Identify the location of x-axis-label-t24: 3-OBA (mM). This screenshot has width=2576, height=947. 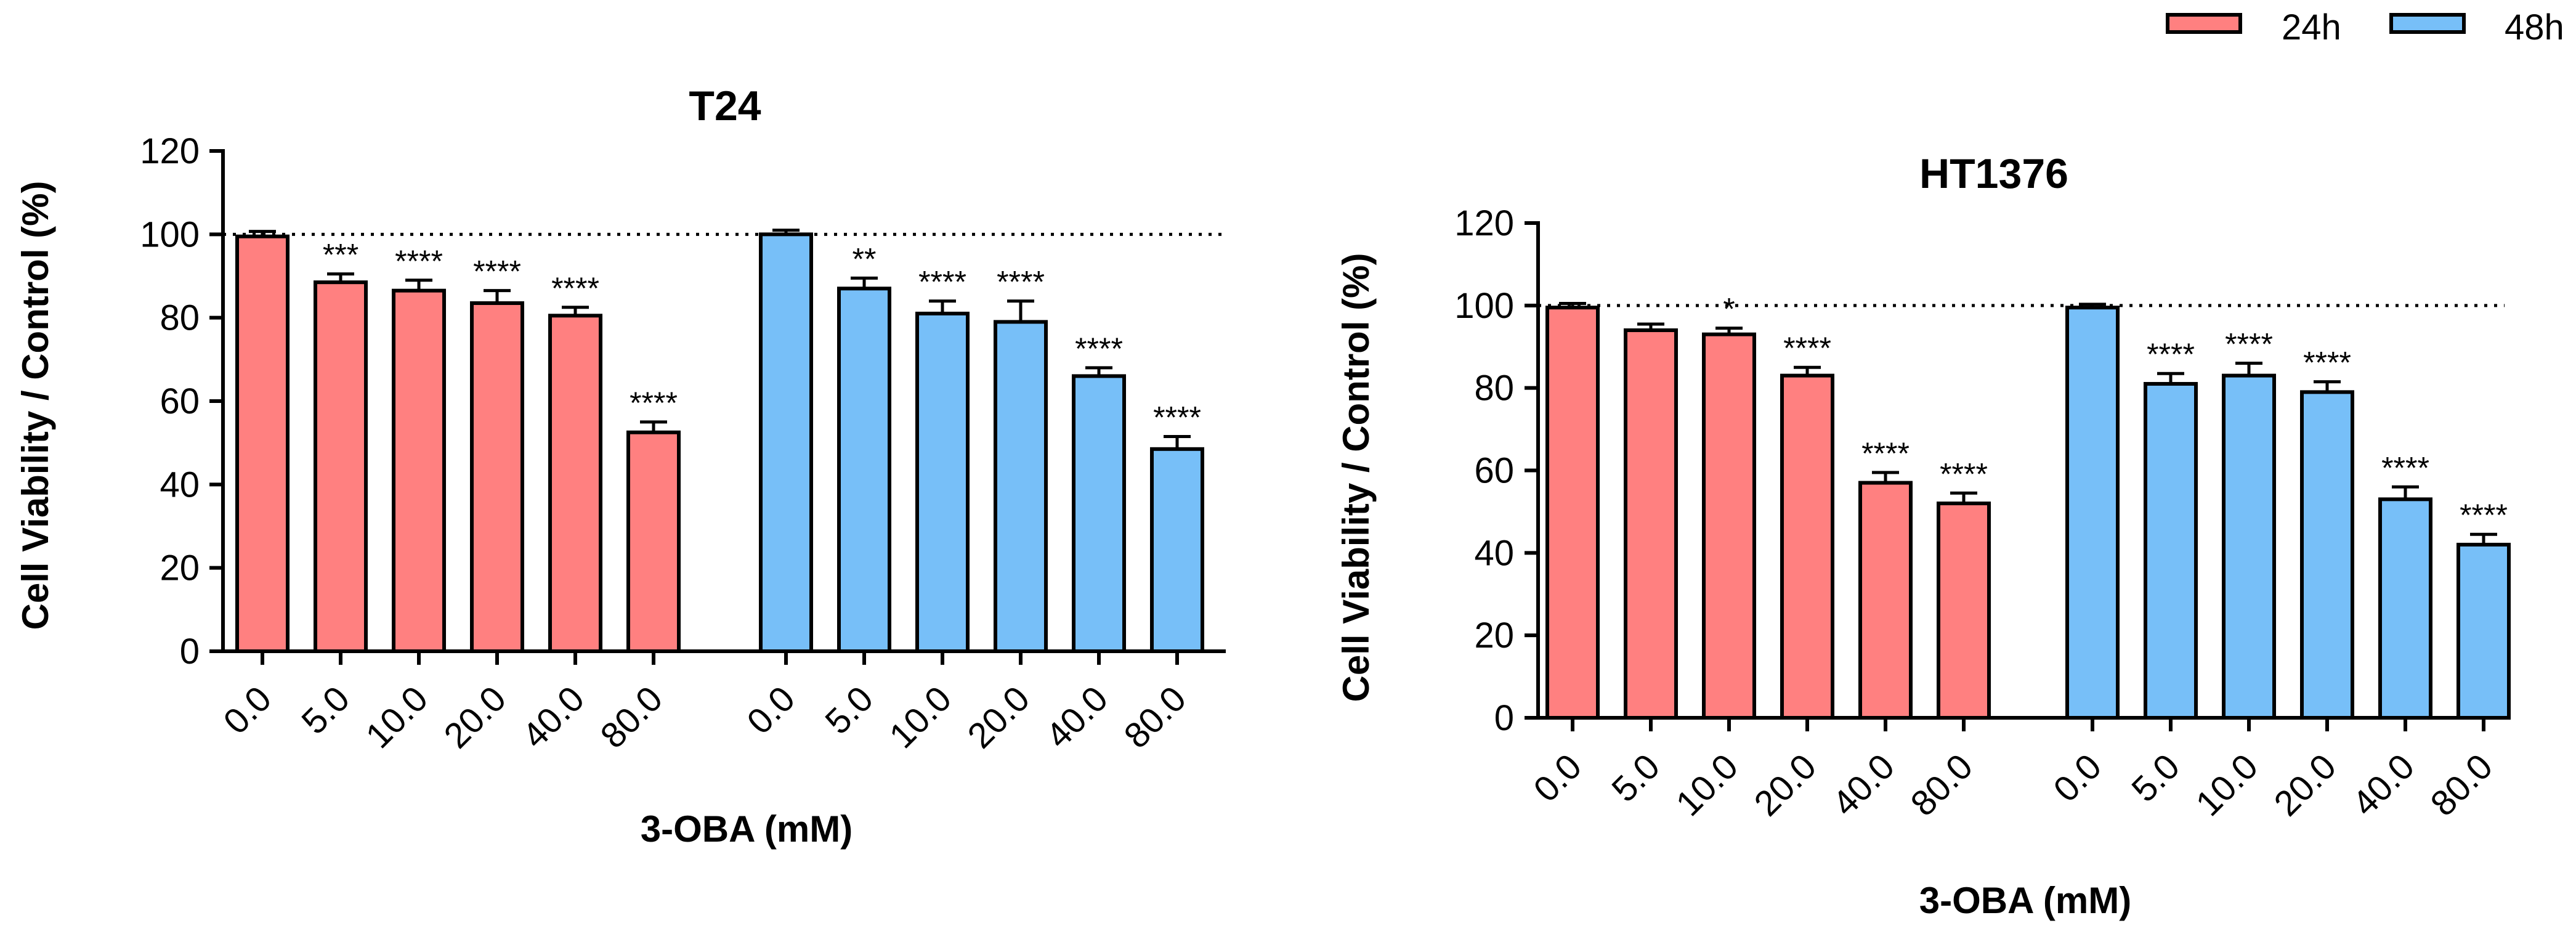
(747, 829).